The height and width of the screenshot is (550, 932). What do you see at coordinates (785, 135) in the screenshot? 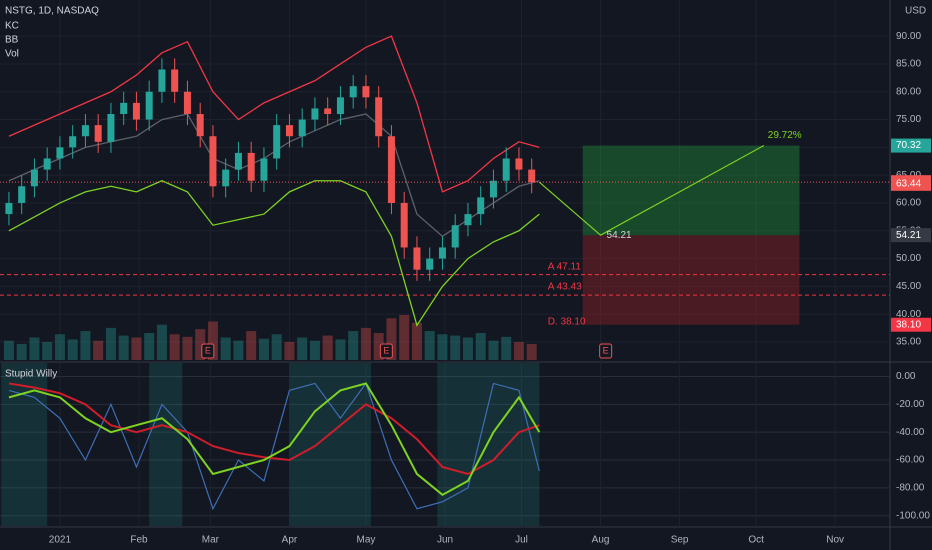
I see `gain-label: 29.72%` at bounding box center [785, 135].